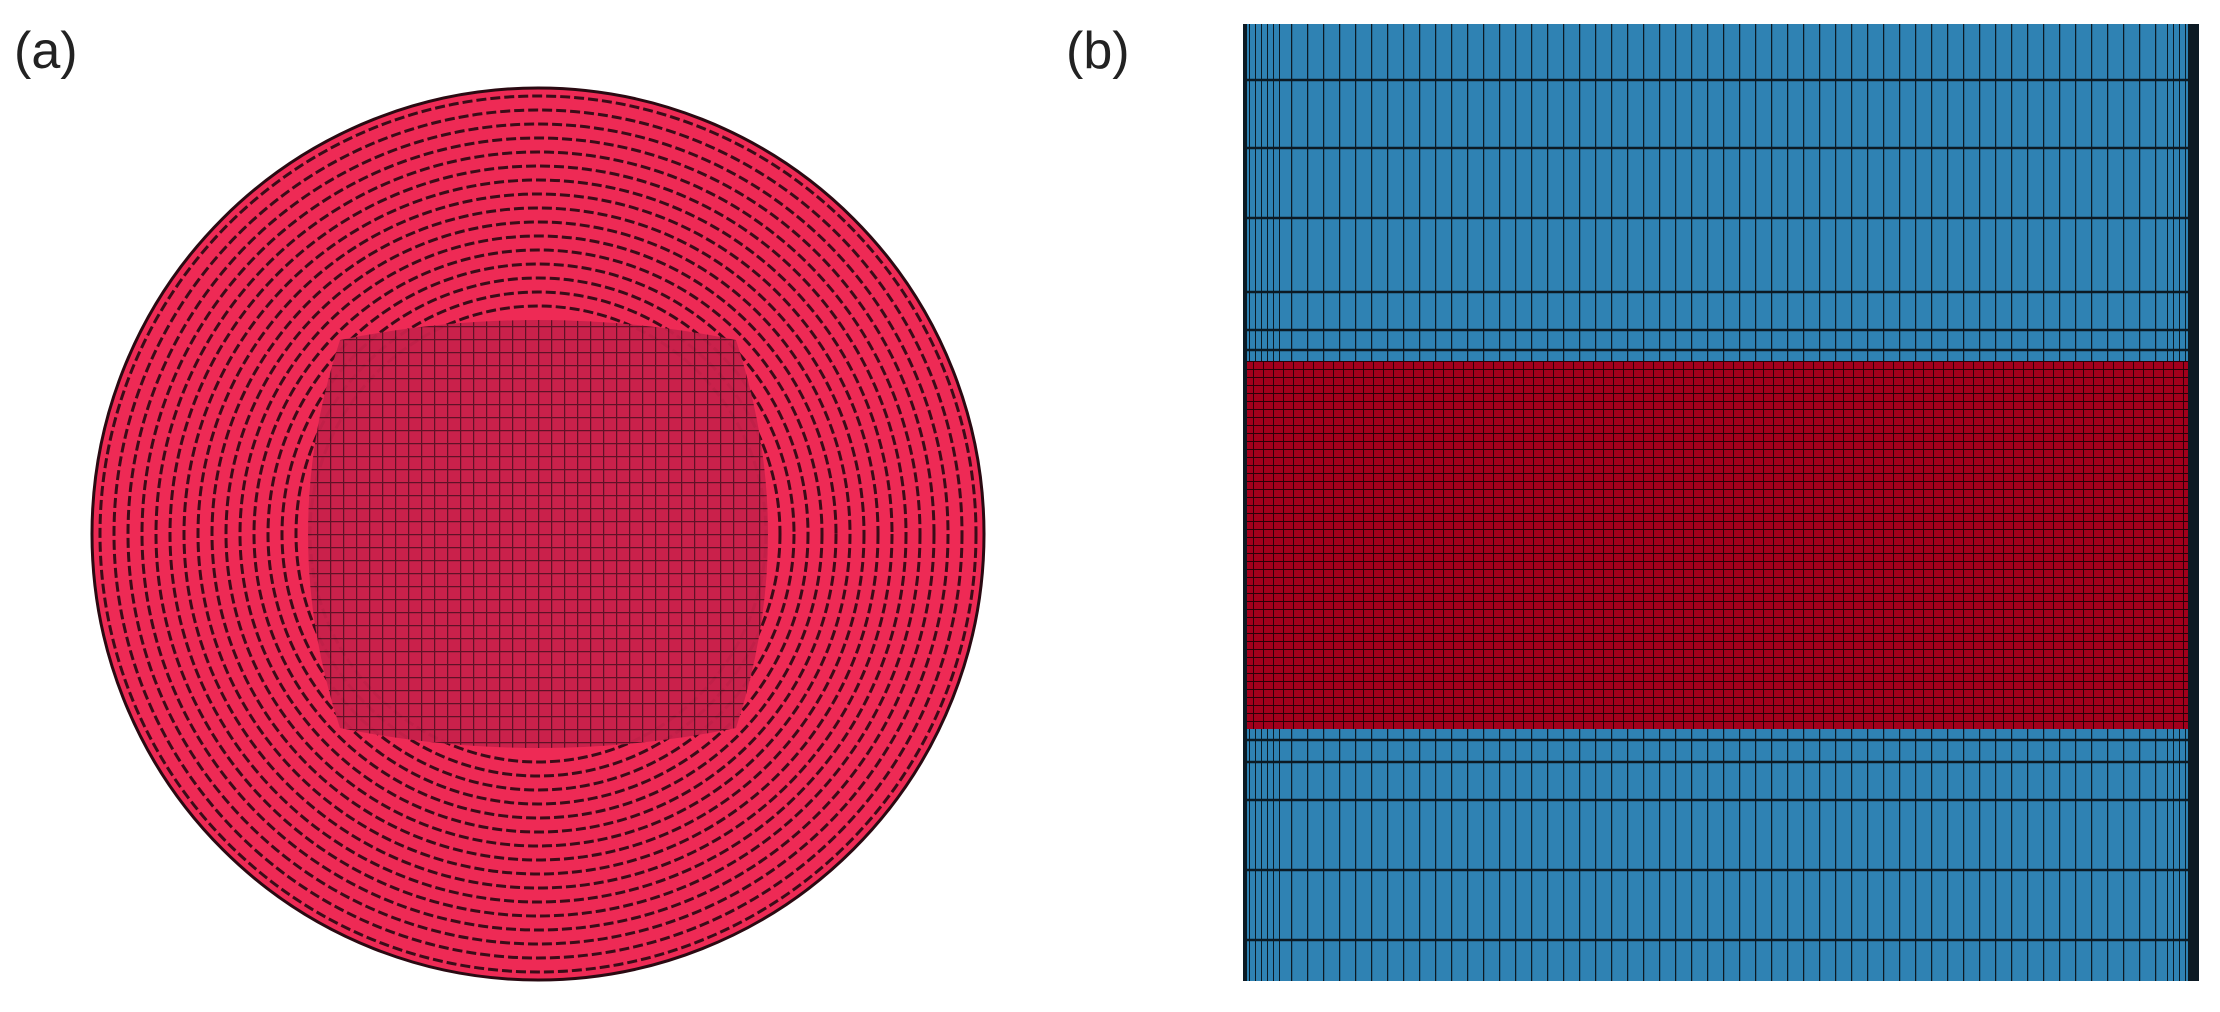  I want to click on panel-label: (b), so click(1098, 51).